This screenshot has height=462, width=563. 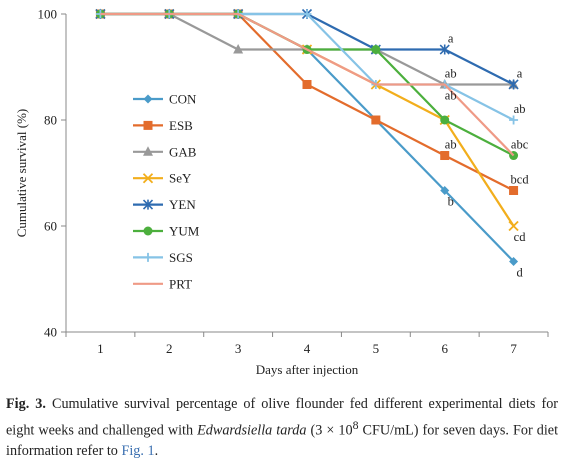 What do you see at coordinates (148, 257) in the screenshot?
I see `legend-marker-sgs` at bounding box center [148, 257].